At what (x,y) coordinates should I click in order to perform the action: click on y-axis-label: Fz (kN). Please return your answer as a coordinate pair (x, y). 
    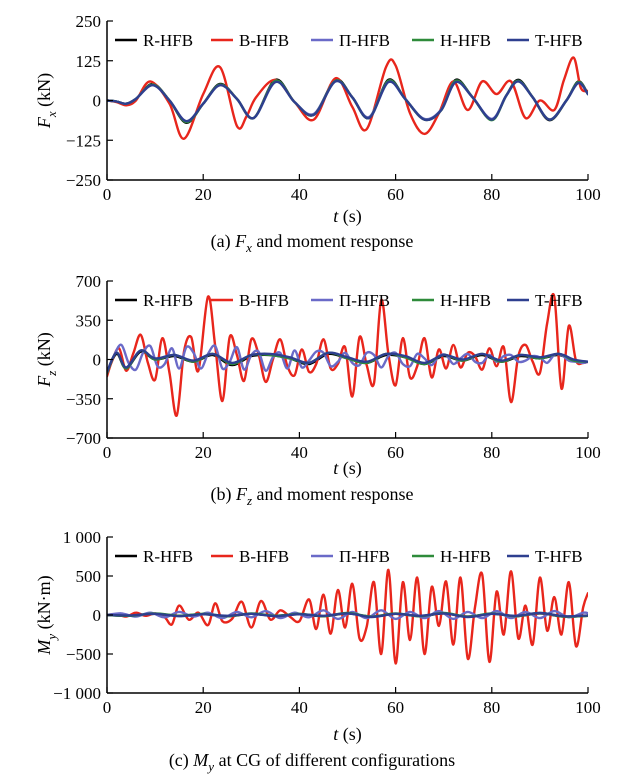
    Looking at the image, I should click on (46, 360).